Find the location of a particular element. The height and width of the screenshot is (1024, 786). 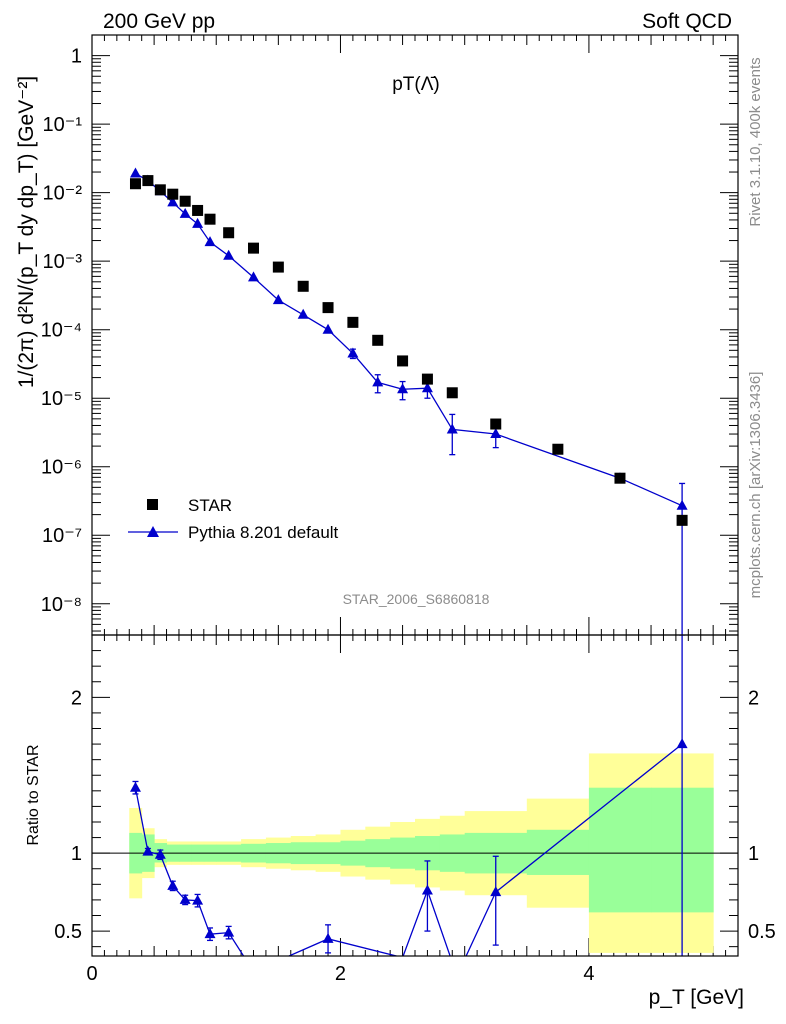

ratio-y-tick-label-right: 1 is located at coordinates (753, 854).